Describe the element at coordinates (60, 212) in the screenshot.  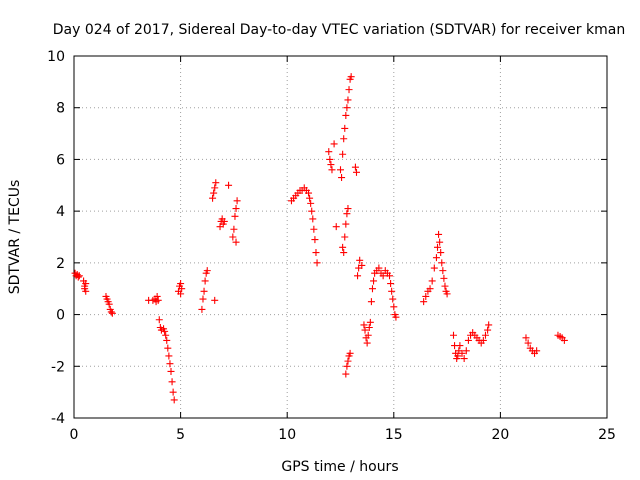
I see `y-tick-label: 4` at that location.